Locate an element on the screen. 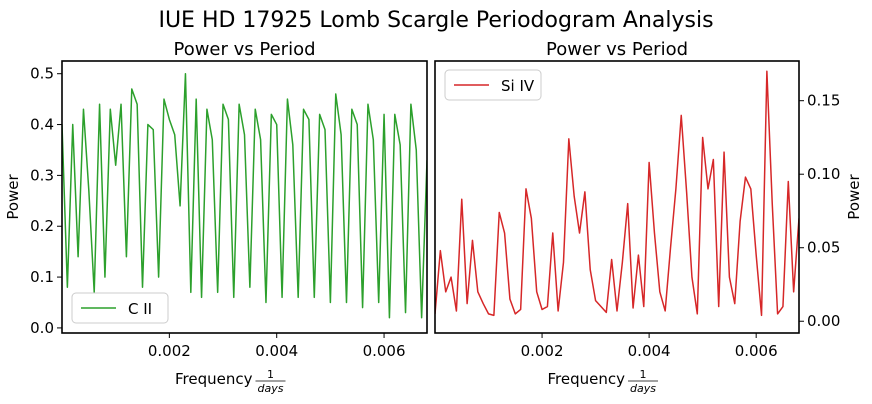 The width and height of the screenshot is (872, 404). y-tick-label: 0.4 is located at coordinates (42, 125).